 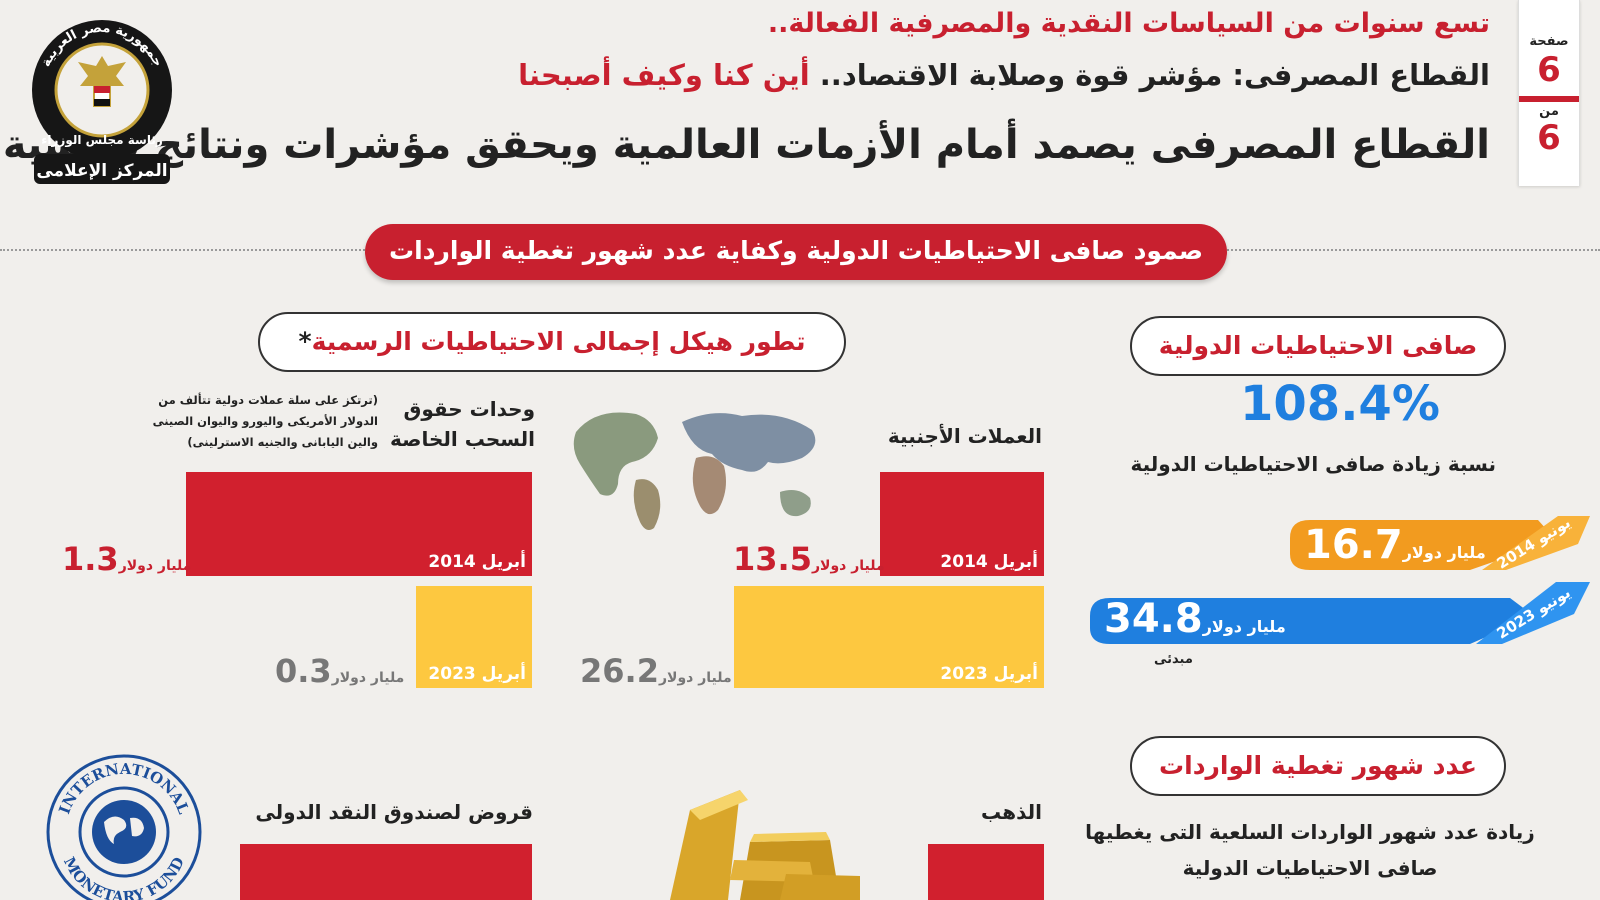 I want to click on total-pages: 6, so click(x=1549, y=138).